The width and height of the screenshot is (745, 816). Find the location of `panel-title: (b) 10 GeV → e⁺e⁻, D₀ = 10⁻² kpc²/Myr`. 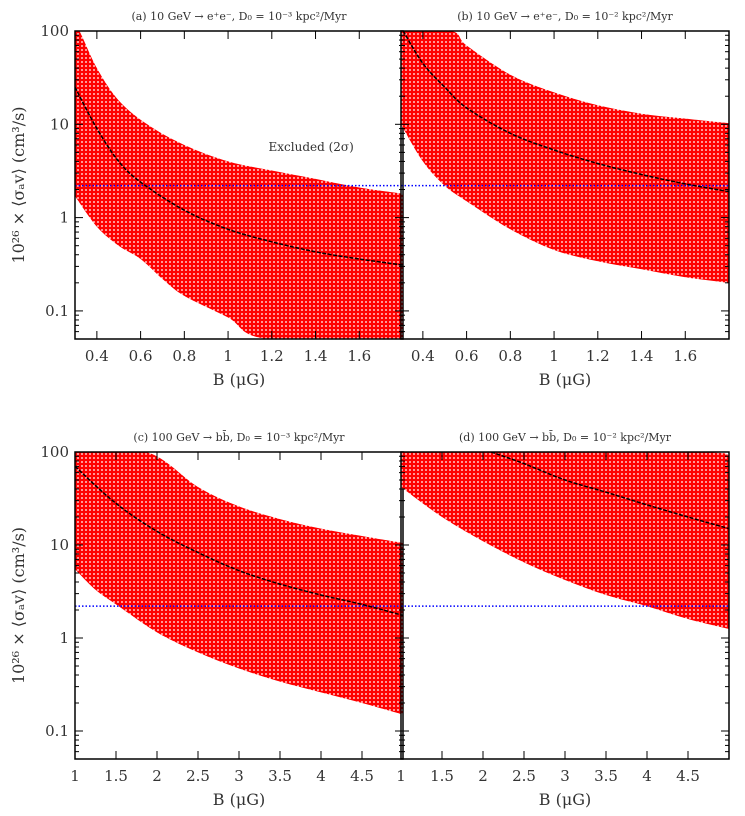

panel-title: (b) 10 GeV → e⁺e⁻, D₀ = 10⁻² kpc²/Myr is located at coordinates (565, 16).